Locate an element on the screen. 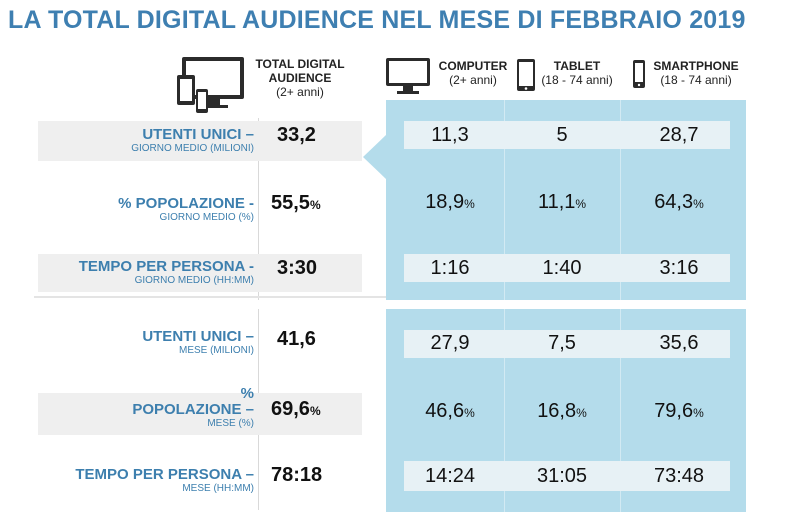 The image size is (800, 518). tablet-value: 11,1% is located at coordinates (562, 202).